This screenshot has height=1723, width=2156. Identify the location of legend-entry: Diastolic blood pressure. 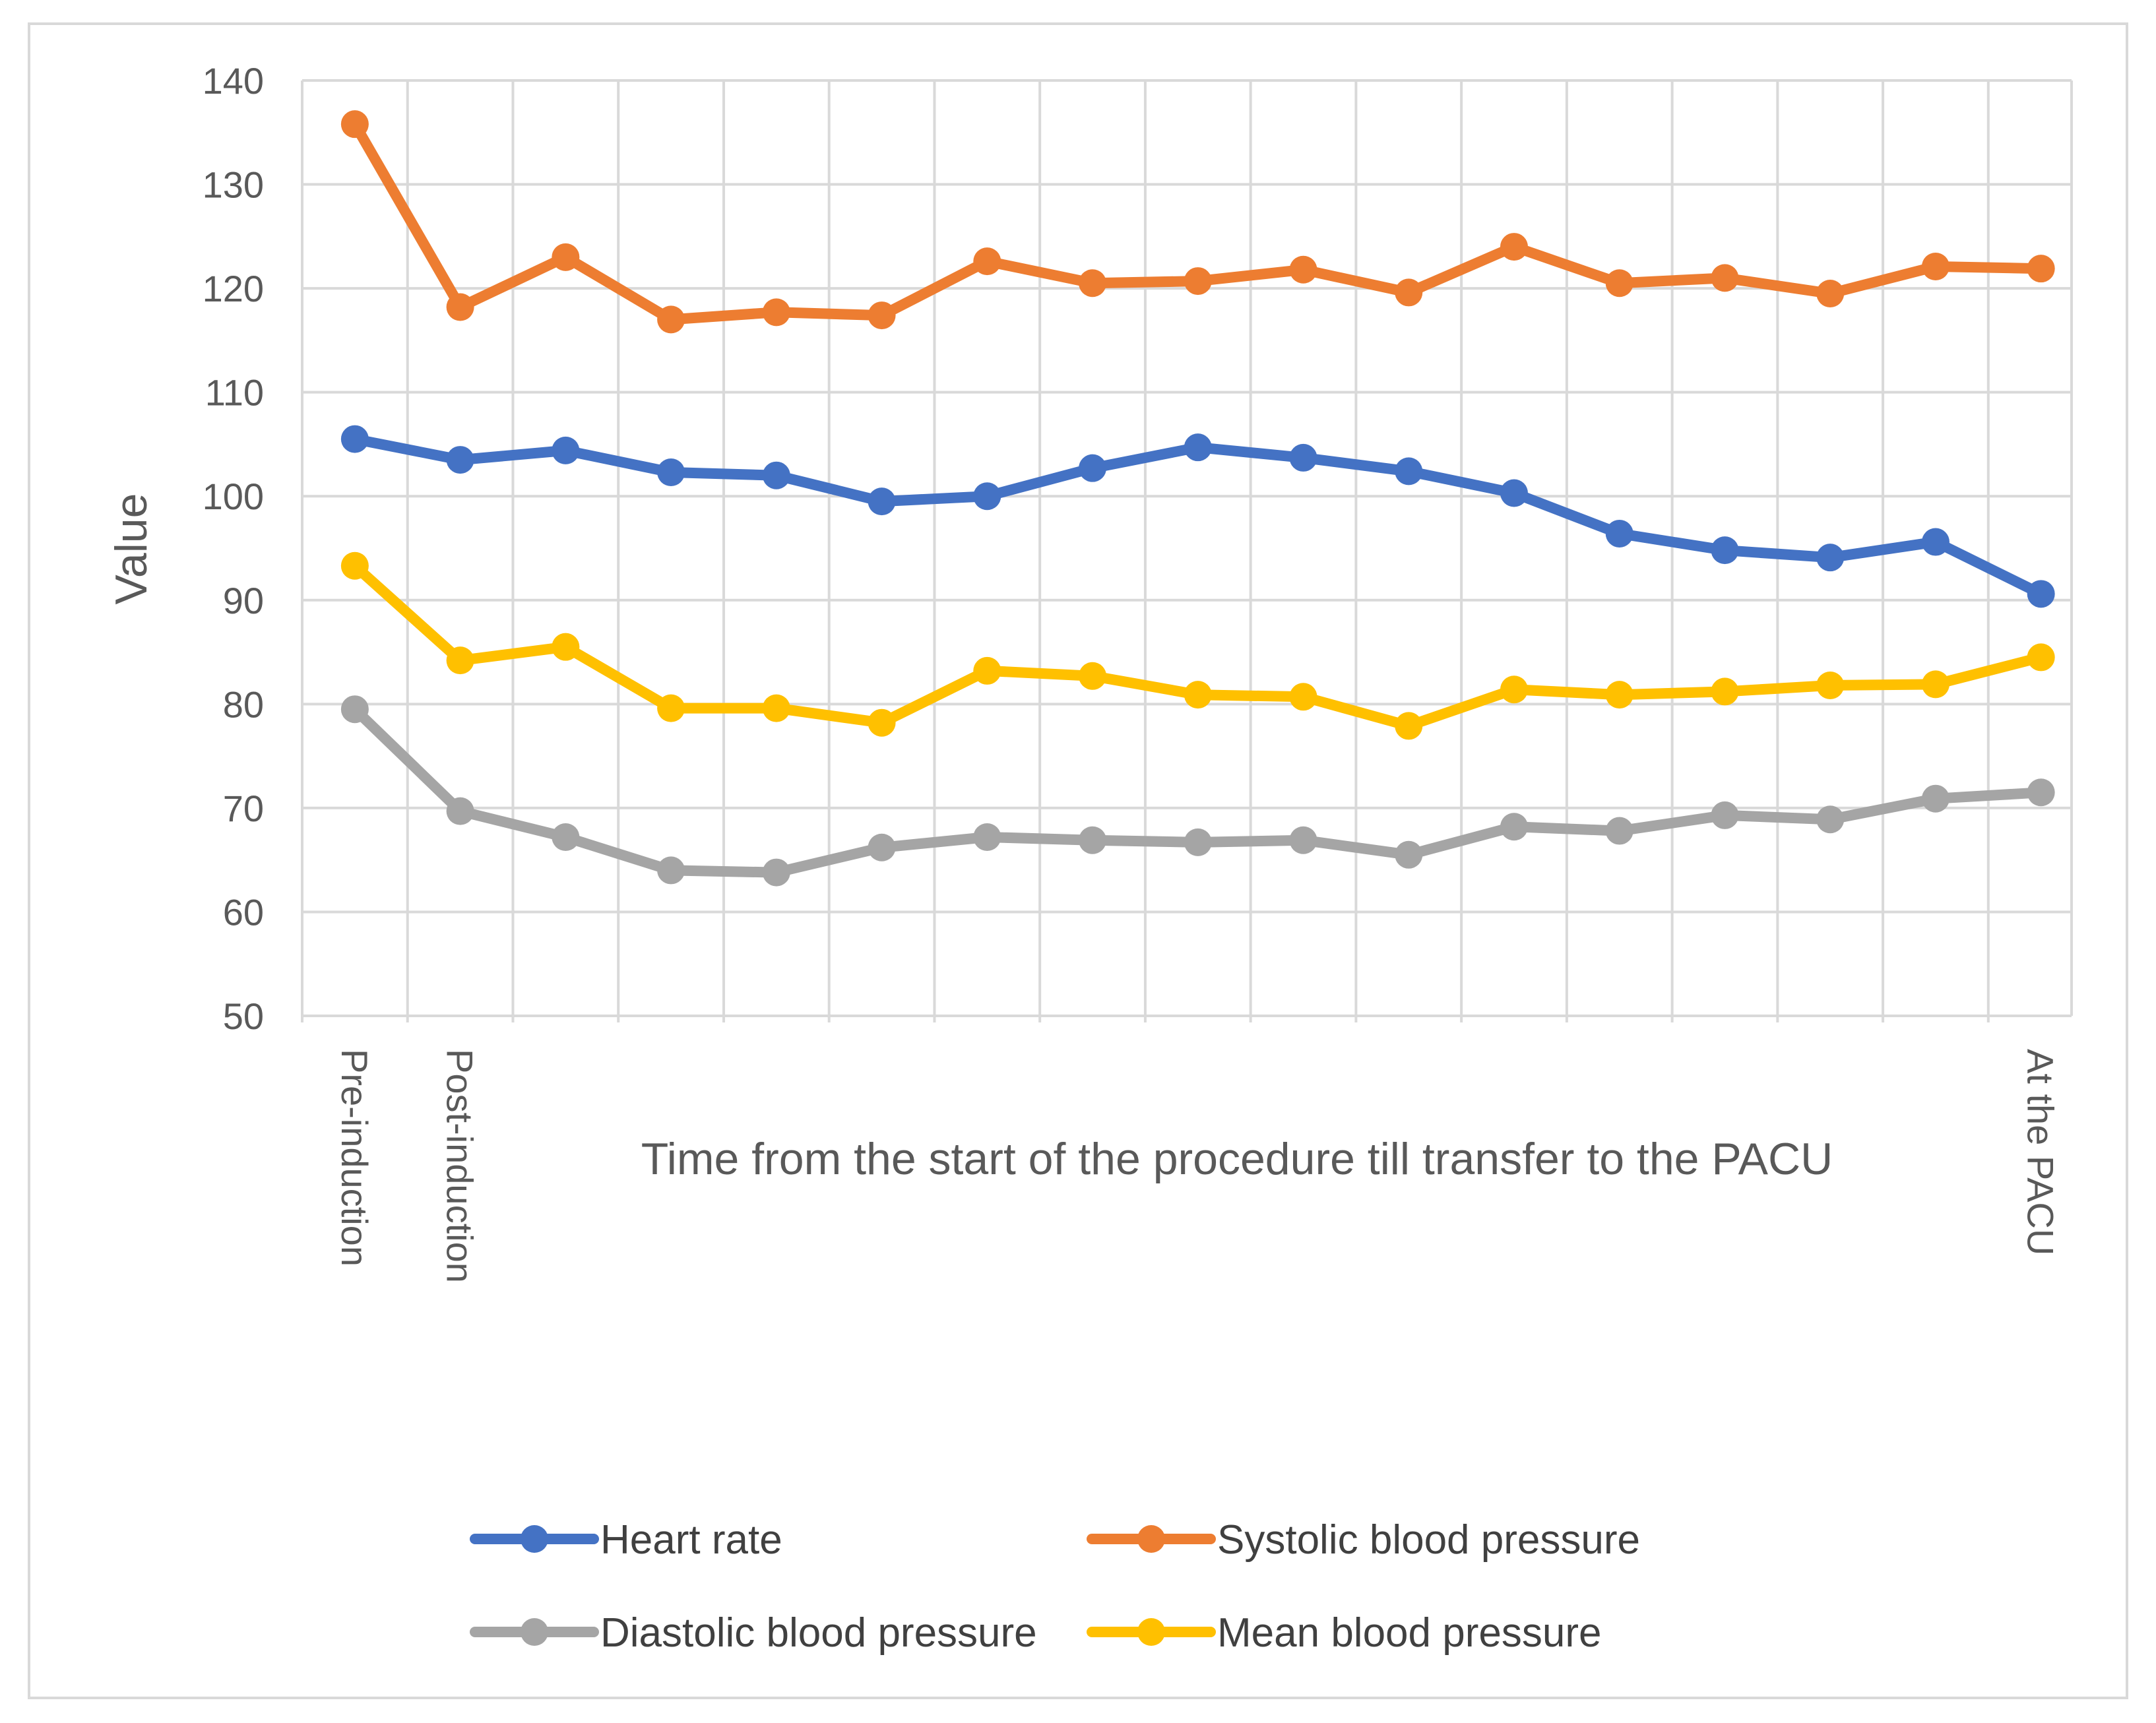
(754, 1633).